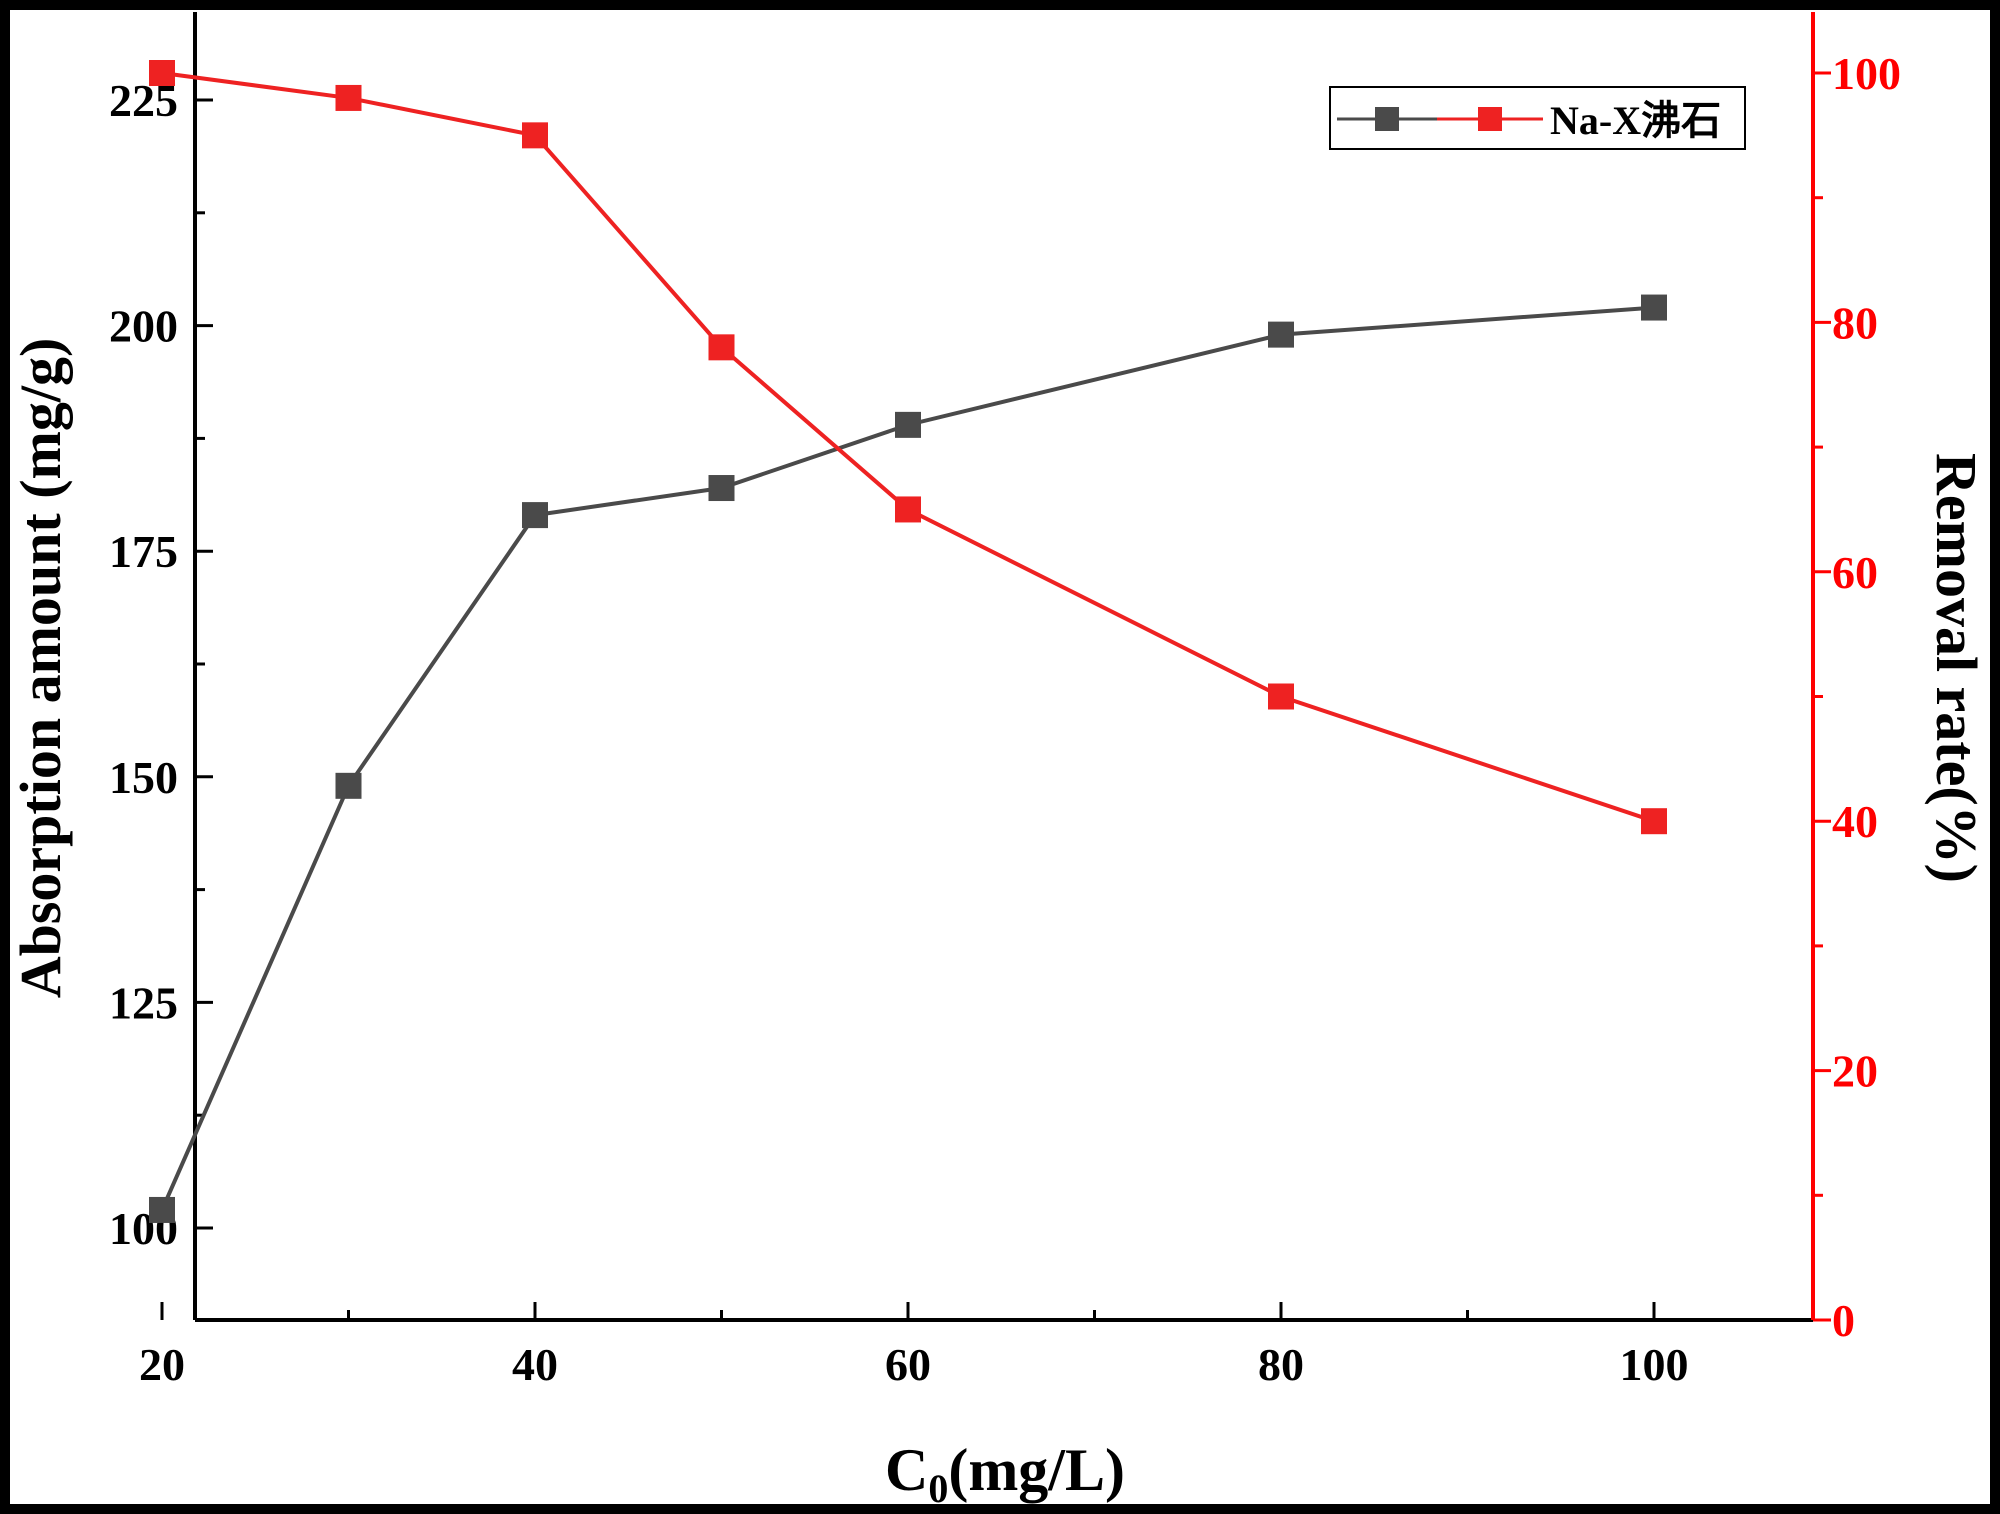  What do you see at coordinates (1855, 322) in the screenshot?
I see `right-y-tick-label: 80` at bounding box center [1855, 322].